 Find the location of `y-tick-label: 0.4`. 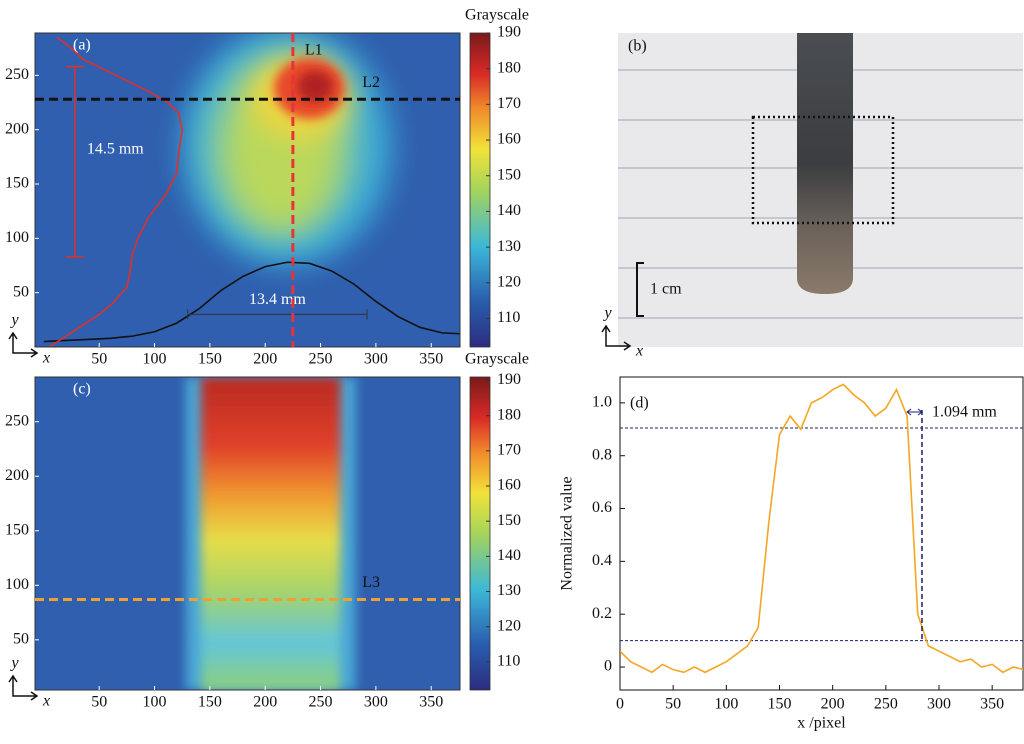

y-tick-label: 0.4 is located at coordinates (602, 560).